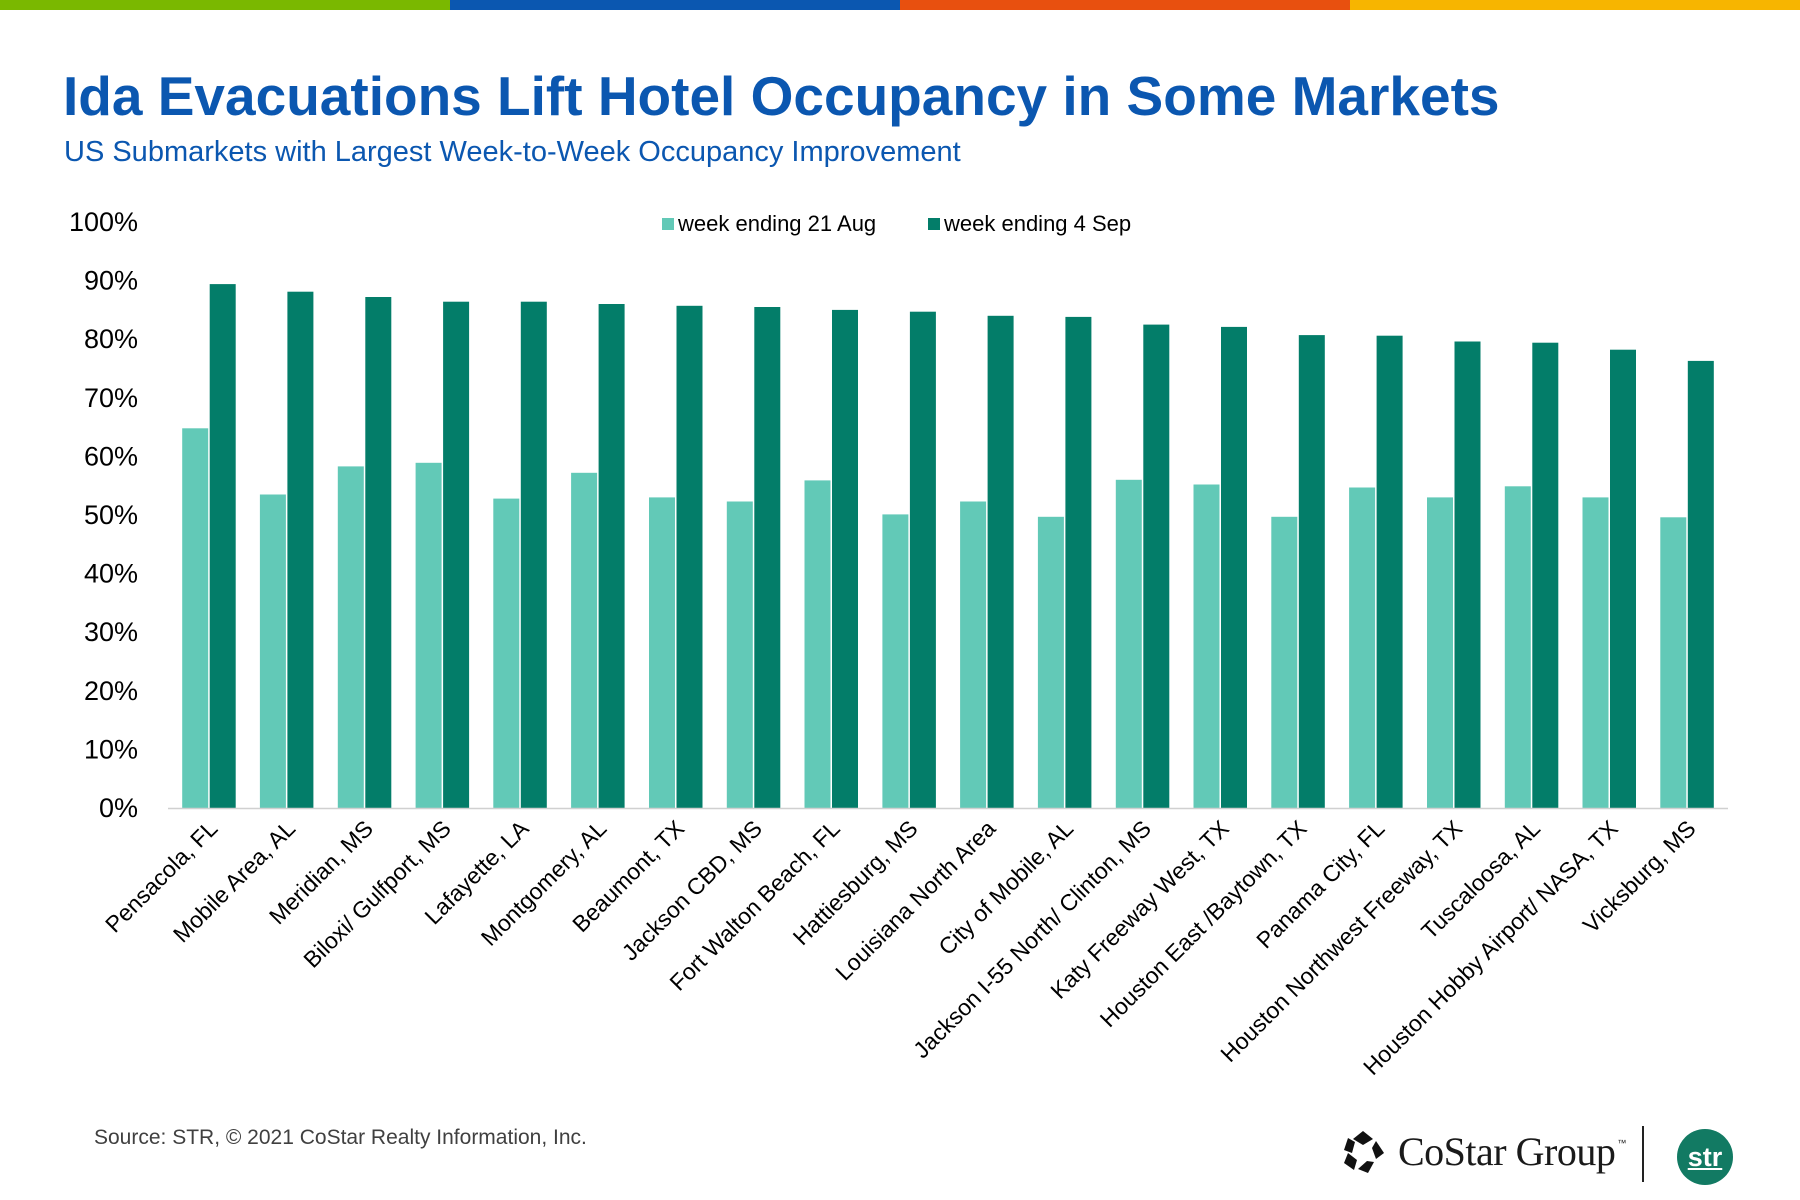 The width and height of the screenshot is (1800, 1200). What do you see at coordinates (1364, 1151) in the screenshot?
I see `costar-star-icon` at bounding box center [1364, 1151].